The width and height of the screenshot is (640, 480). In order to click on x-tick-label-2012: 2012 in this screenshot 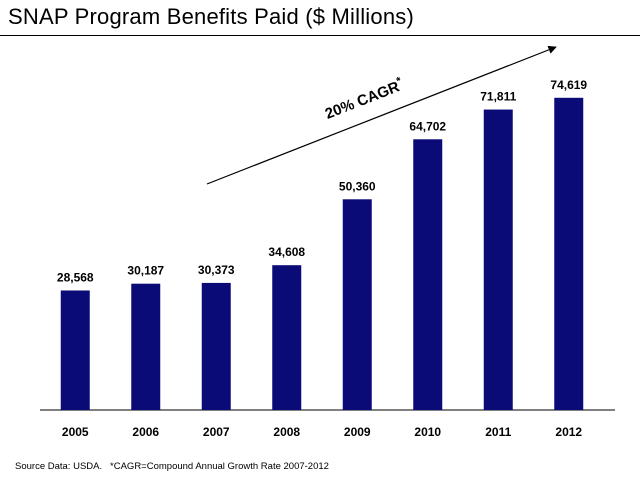, I will do `click(568, 432)`.